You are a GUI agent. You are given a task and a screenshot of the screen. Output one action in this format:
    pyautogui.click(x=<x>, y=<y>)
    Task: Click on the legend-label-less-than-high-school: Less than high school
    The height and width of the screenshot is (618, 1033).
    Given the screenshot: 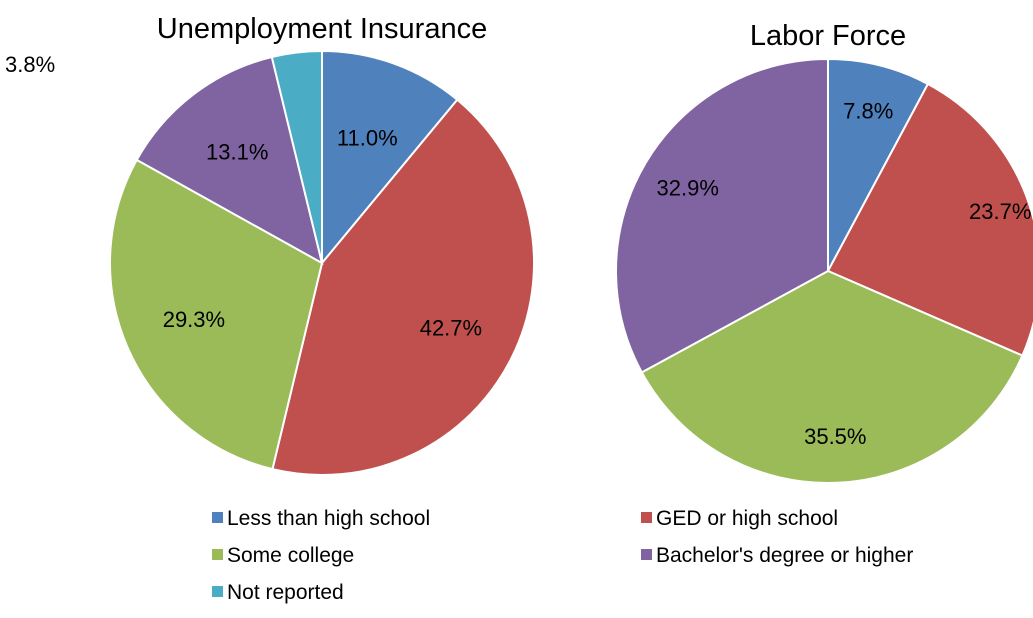 What is the action you would take?
    pyautogui.click(x=328, y=518)
    